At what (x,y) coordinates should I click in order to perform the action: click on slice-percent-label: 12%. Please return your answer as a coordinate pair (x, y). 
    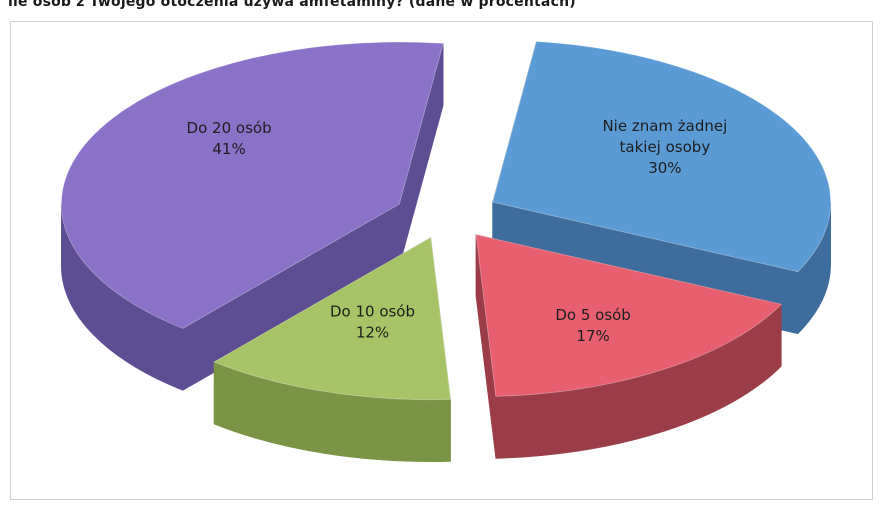
    Looking at the image, I should click on (372, 332).